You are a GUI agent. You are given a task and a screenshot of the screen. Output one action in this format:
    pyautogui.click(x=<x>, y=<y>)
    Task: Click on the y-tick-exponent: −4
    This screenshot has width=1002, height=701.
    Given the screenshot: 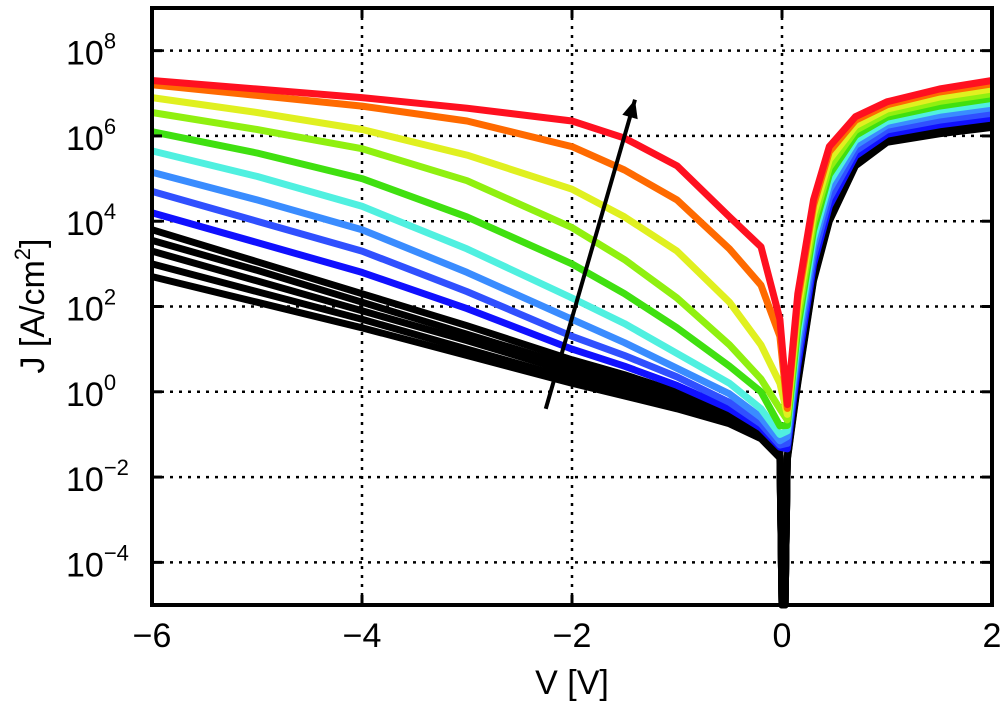 What is the action you would take?
    pyautogui.click(x=116, y=552)
    